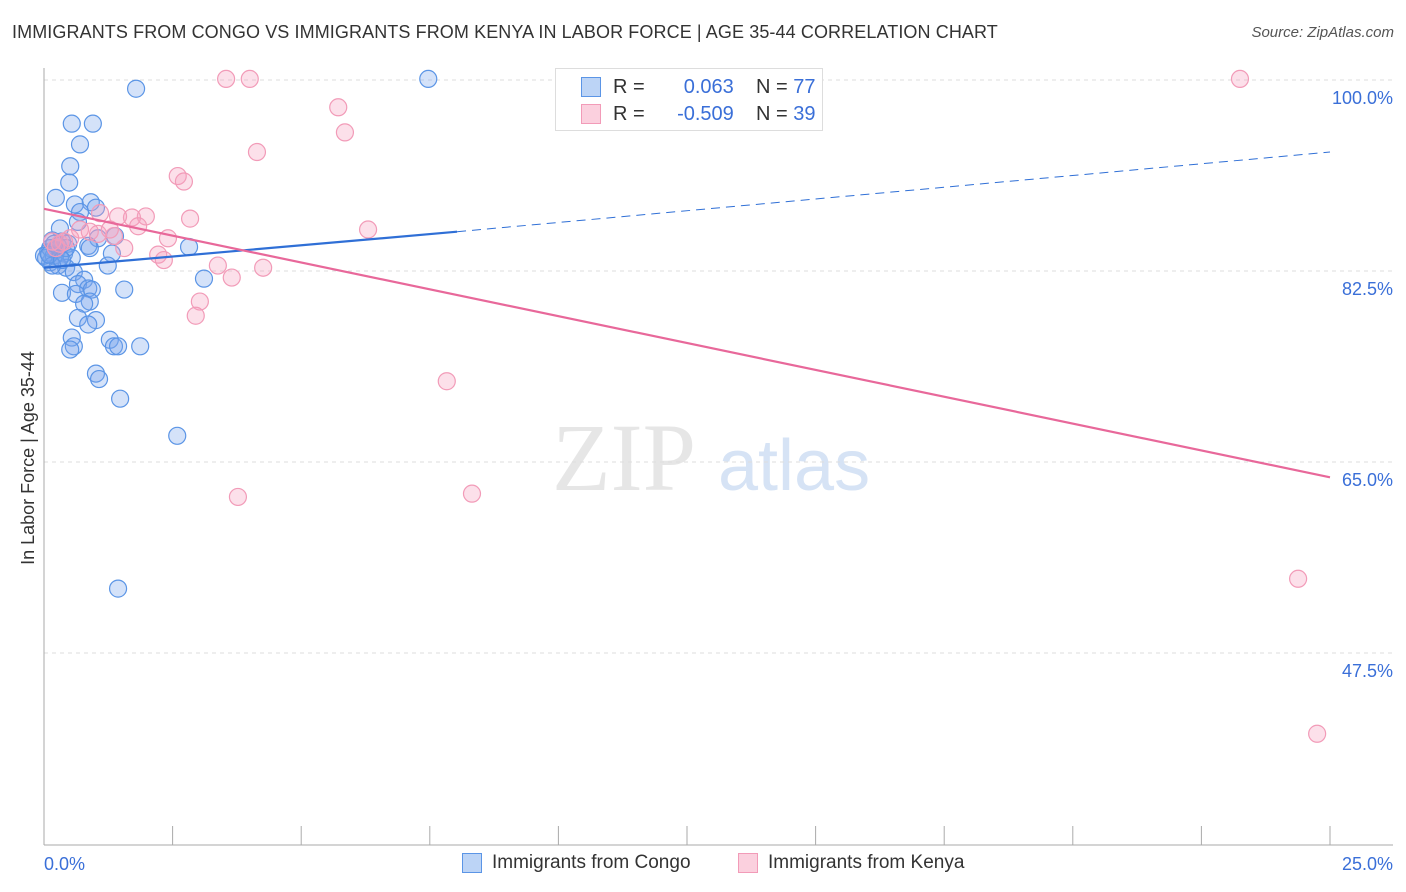  What do you see at coordinates (804, 86) in the screenshot?
I see `congo-n-value: 77` at bounding box center [804, 86].